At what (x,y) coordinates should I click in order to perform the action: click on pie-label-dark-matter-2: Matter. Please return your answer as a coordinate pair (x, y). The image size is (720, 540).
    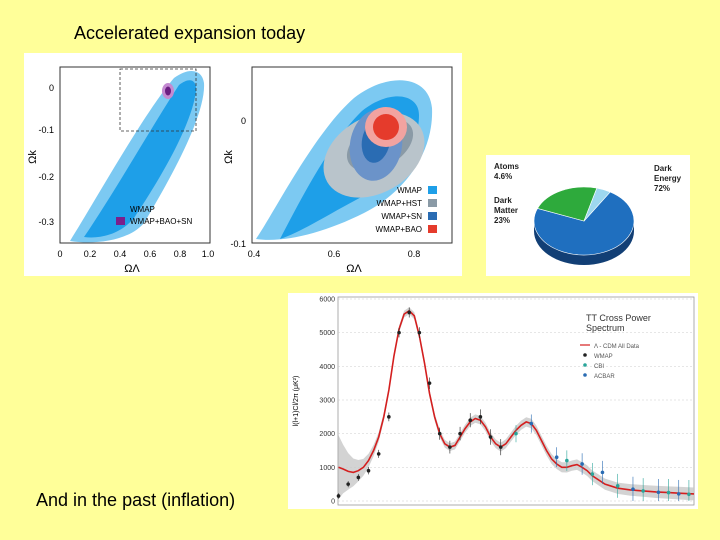
    Looking at the image, I should click on (506, 210).